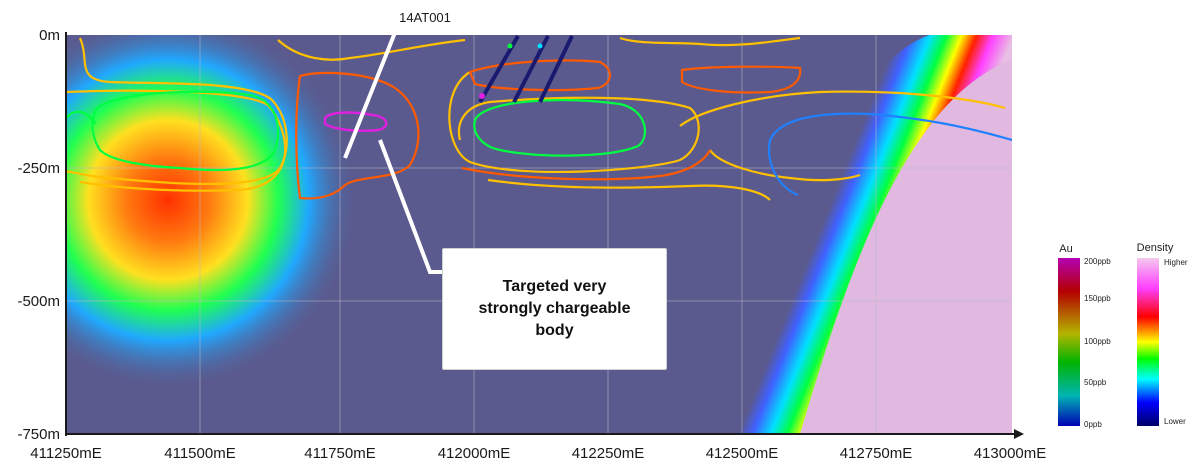  What do you see at coordinates (410, 206) in the screenshot?
I see `callout-pointer` at bounding box center [410, 206].